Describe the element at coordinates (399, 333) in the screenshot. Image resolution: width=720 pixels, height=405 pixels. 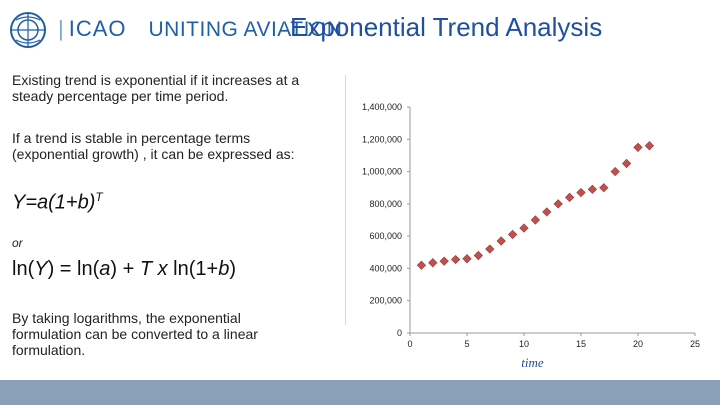
I see `y-tick-label: 0` at that location.